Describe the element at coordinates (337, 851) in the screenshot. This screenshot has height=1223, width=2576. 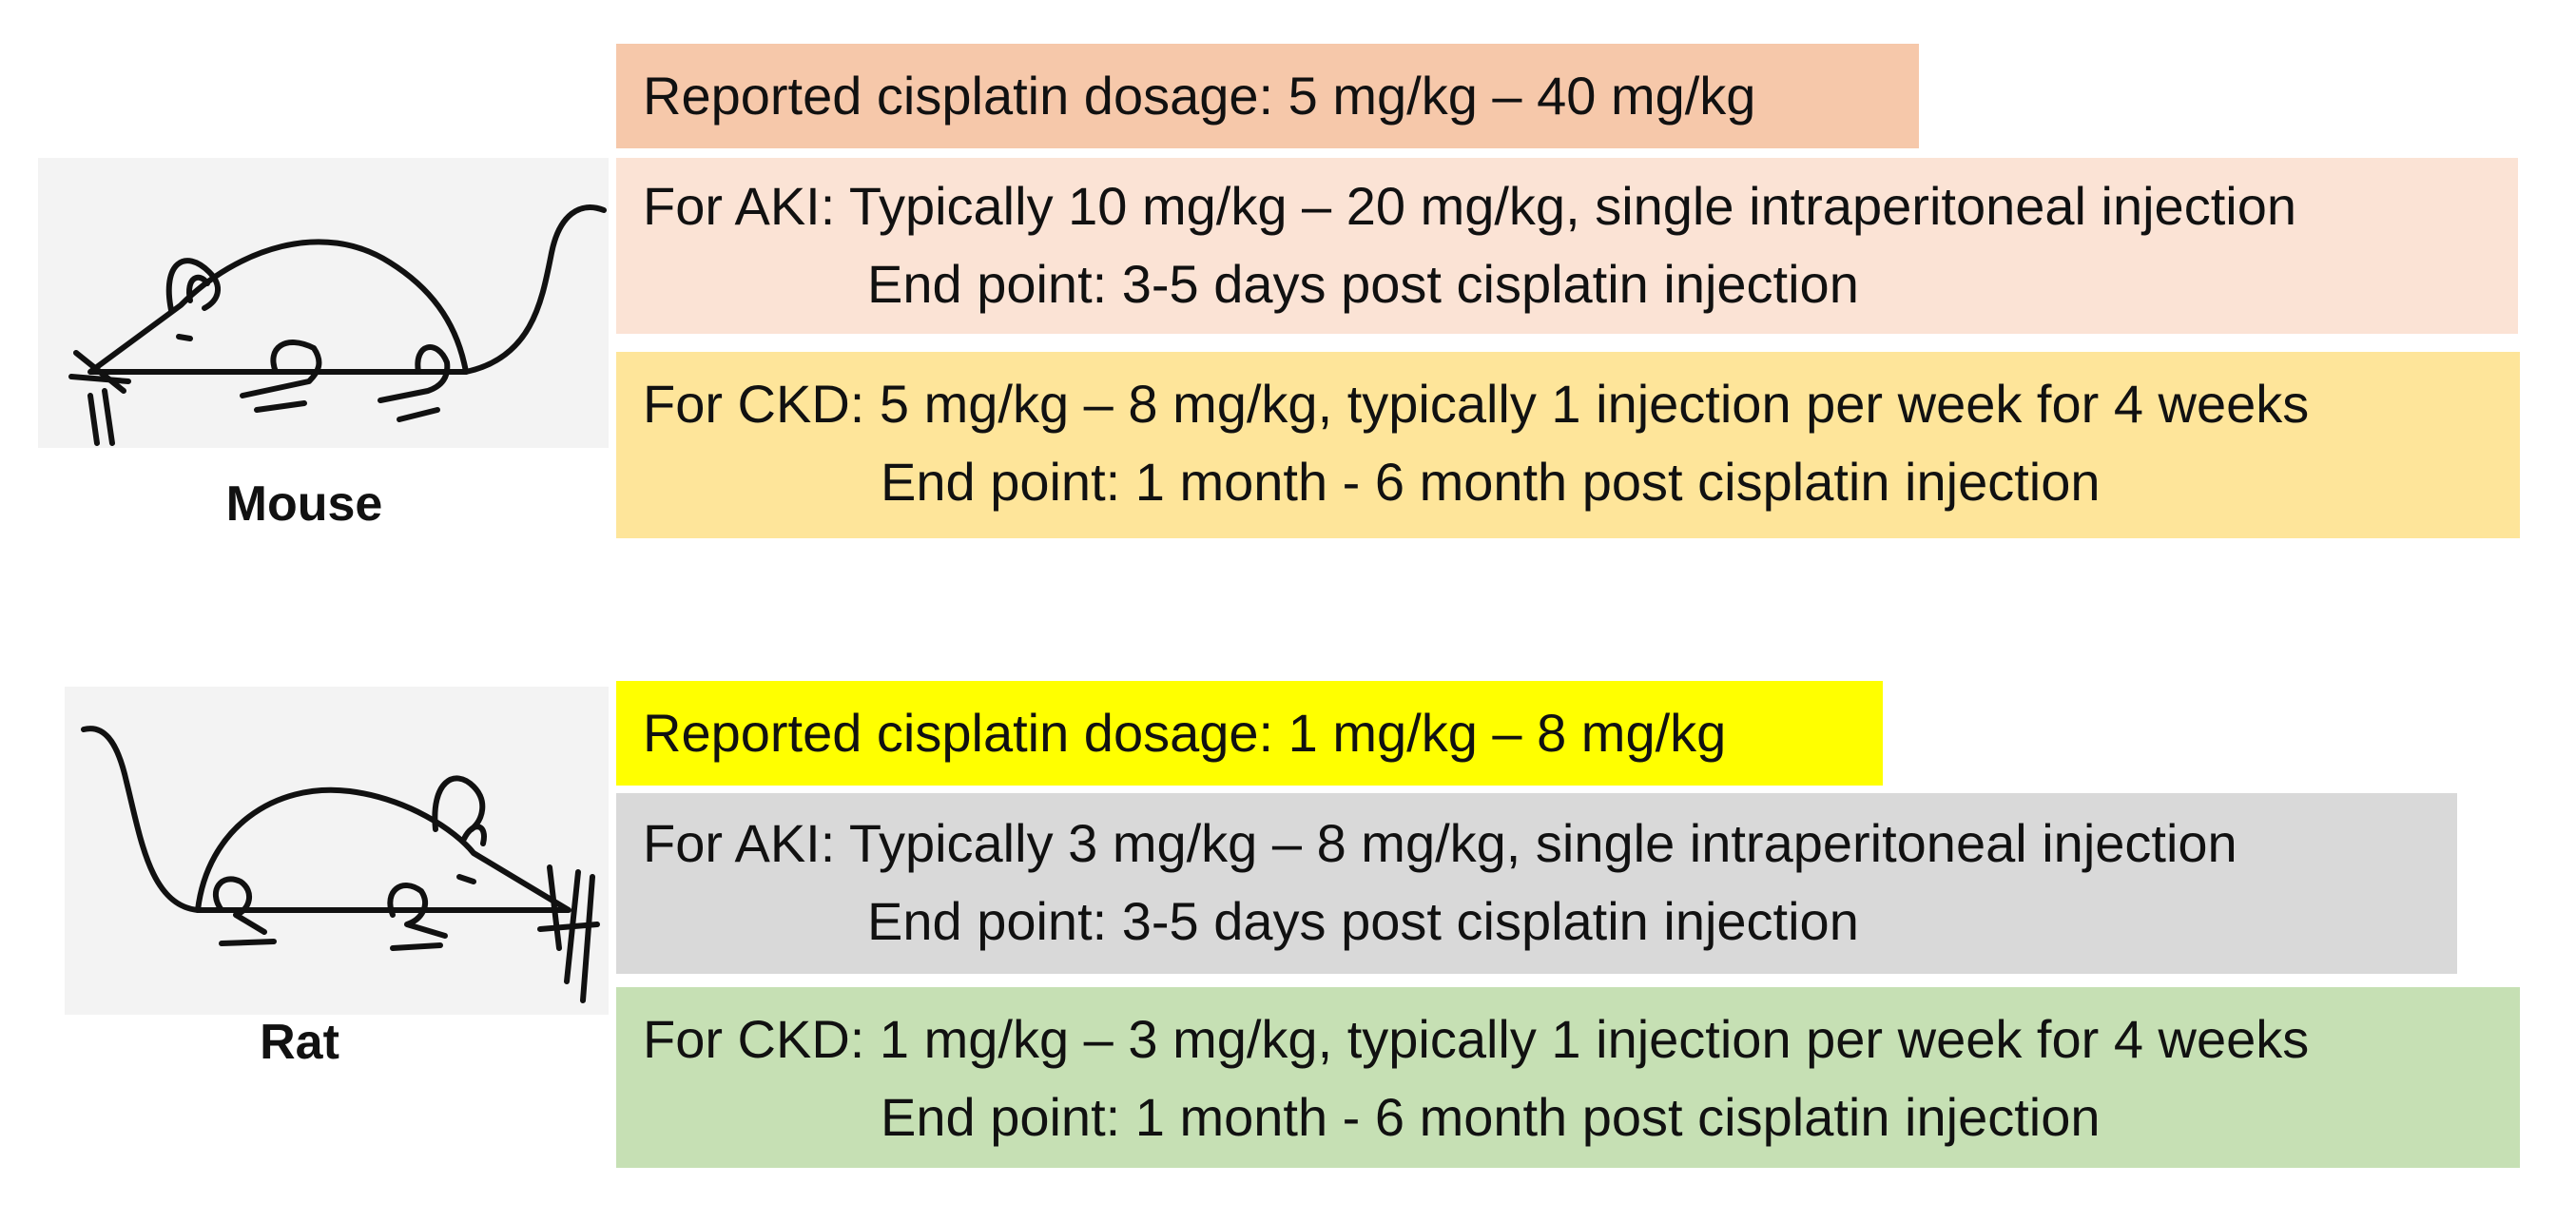
I see `rat-drawing-icon` at that location.